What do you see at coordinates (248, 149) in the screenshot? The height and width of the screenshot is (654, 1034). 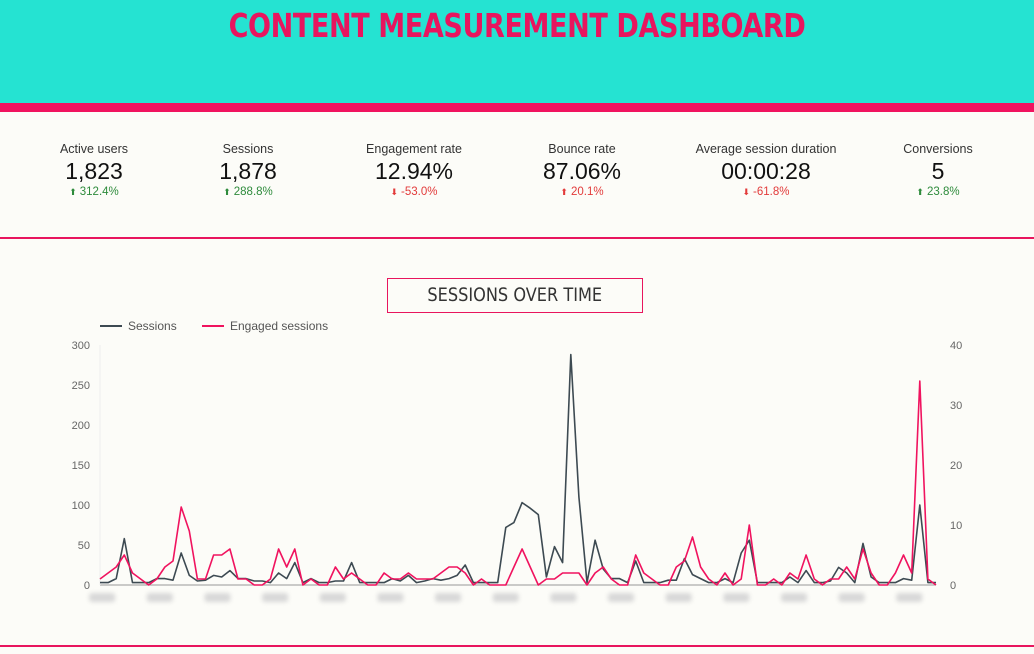 I see `kpi-label: Sessions` at bounding box center [248, 149].